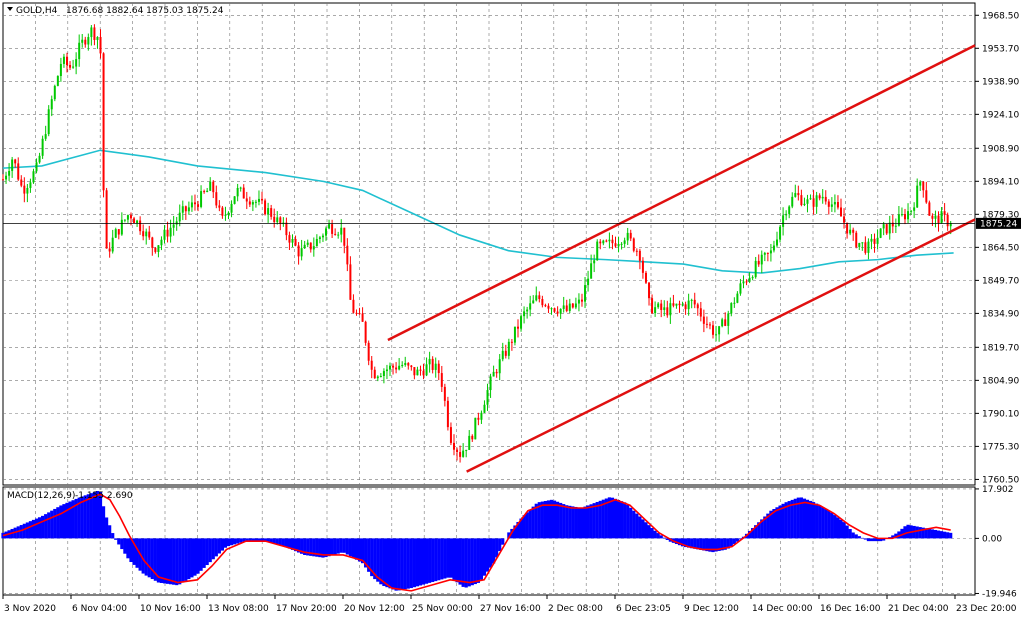 Image resolution: width=1024 pixels, height=620 pixels. What do you see at coordinates (992, 539) in the screenshot?
I see `macd-tick-label: 0.00` at bounding box center [992, 539].